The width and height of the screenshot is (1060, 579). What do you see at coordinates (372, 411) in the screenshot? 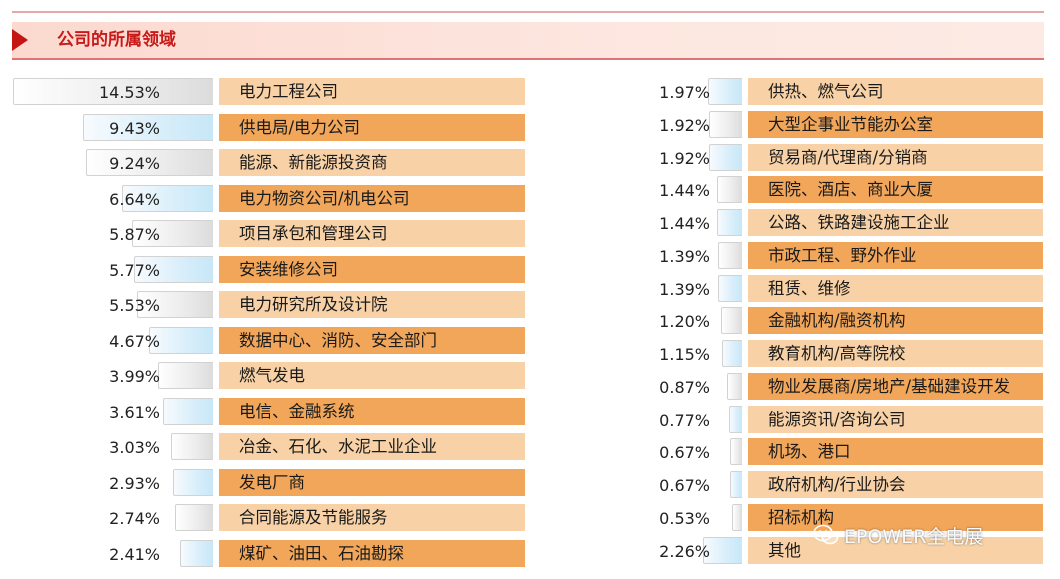
I see `category-label: 电信、金融系统` at bounding box center [372, 411].